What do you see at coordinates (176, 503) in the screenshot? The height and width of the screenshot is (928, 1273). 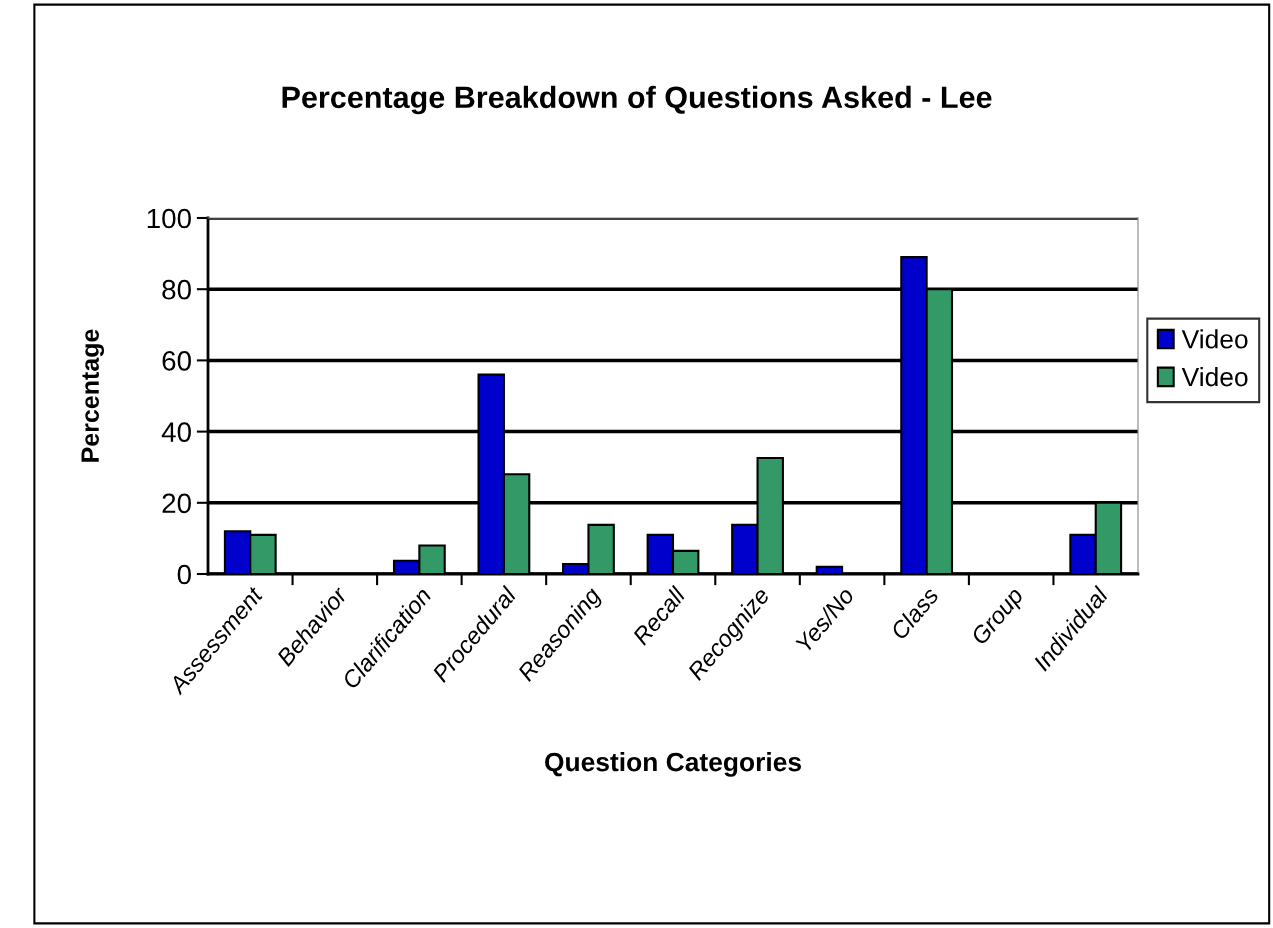 I see `y-tick-label: 20` at bounding box center [176, 503].